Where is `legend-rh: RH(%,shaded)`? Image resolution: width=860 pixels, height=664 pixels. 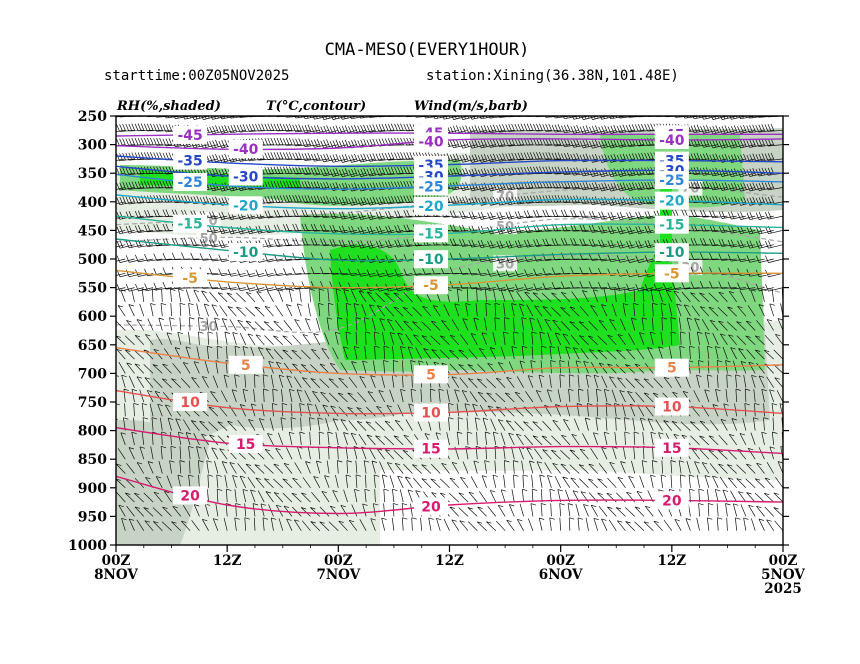
legend-rh: RH(%,shaded) is located at coordinates (168, 106).